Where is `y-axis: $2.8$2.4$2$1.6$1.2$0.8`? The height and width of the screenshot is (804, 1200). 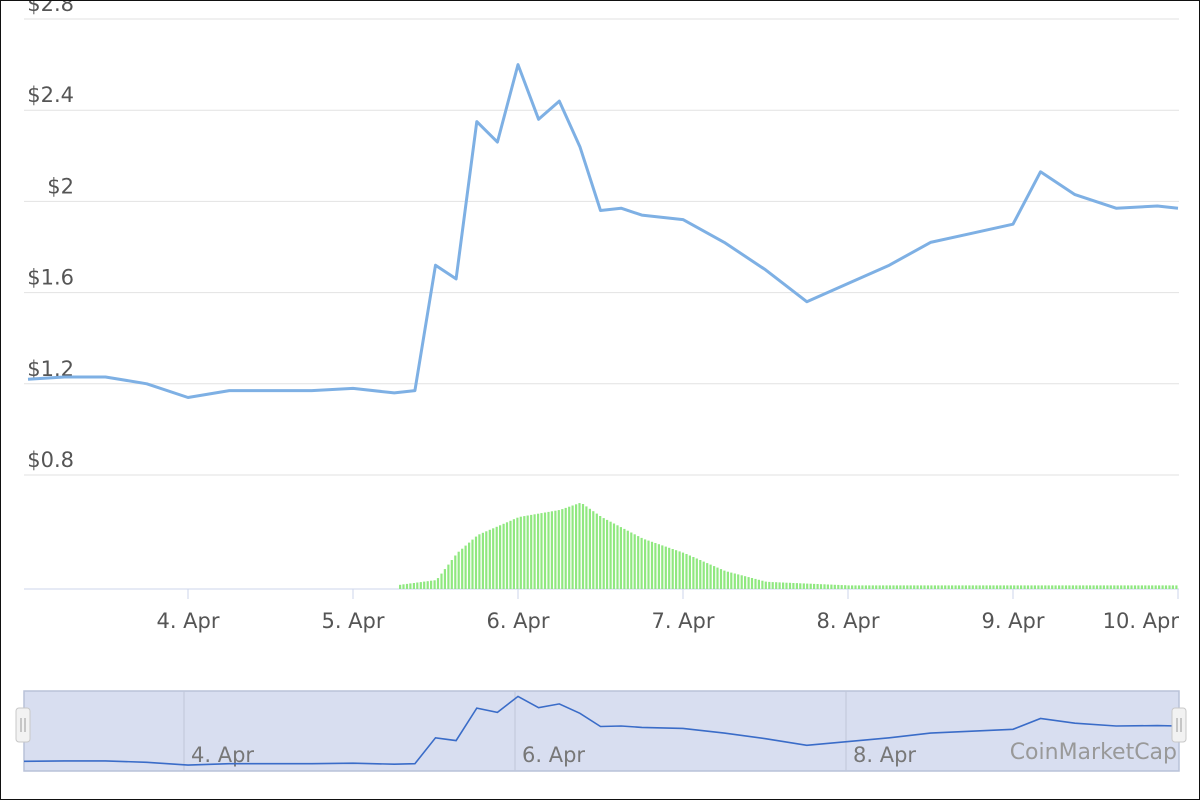 y-axis: $2.8$2.4$2$1.6$1.2$0.8 is located at coordinates (50, 236).